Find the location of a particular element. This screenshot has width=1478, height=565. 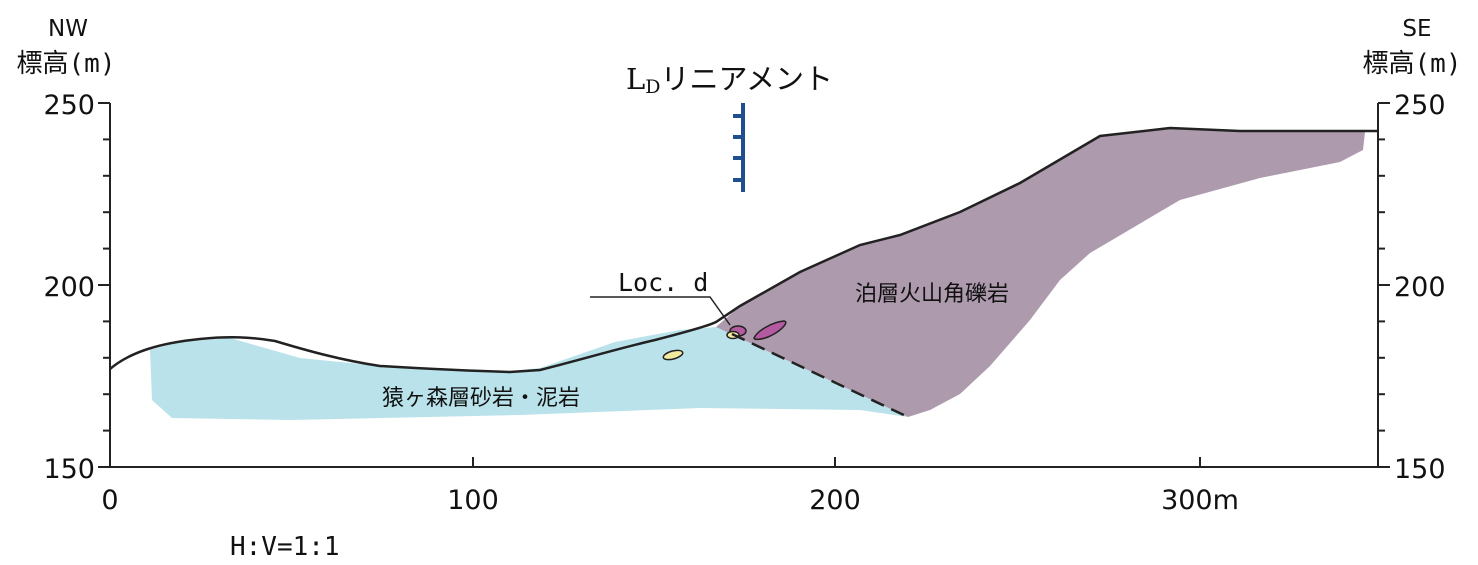

bottom-axis-ticks is located at coordinates (655, 462).